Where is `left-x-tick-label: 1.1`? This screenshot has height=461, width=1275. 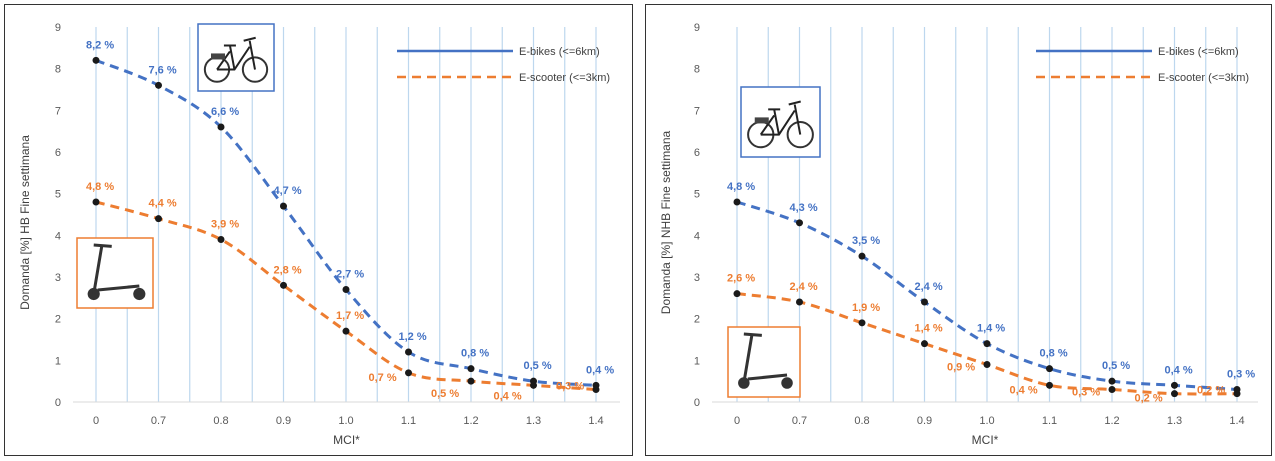
left-x-tick-label: 1.1 is located at coordinates (408, 421).